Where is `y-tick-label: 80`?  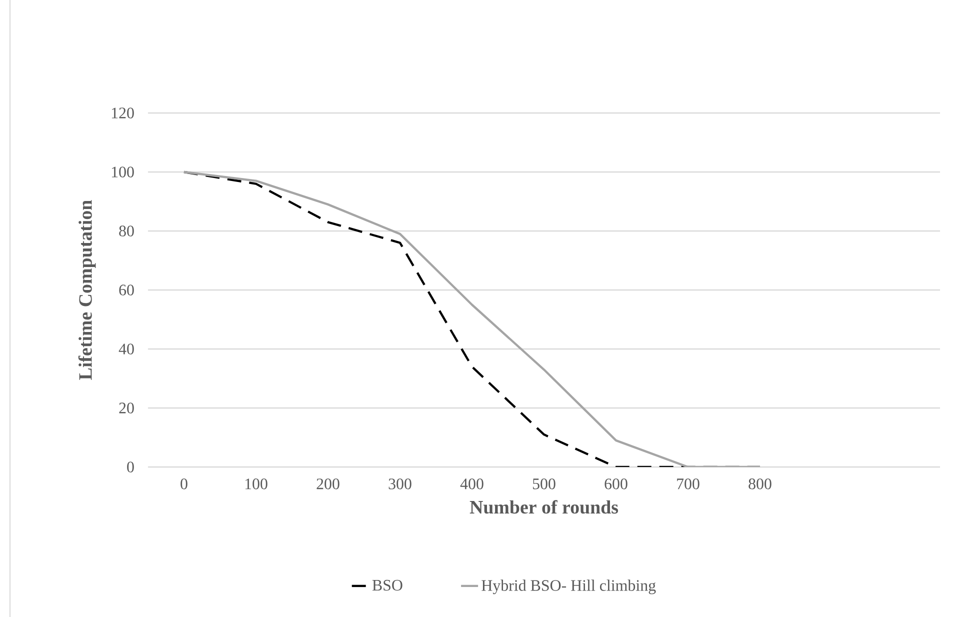
y-tick-label: 80 is located at coordinates (126, 231).